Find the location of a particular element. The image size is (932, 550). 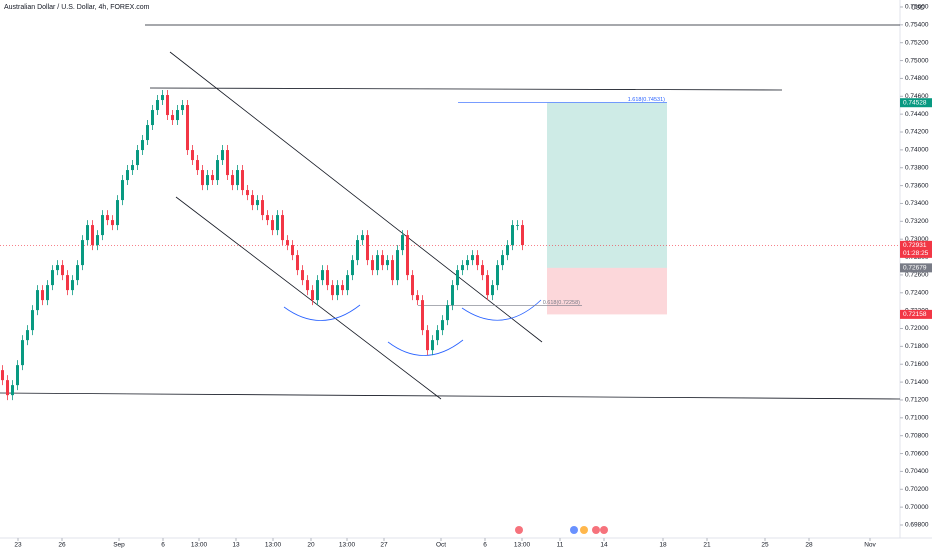

currency-label: USD is located at coordinates (918, 8).